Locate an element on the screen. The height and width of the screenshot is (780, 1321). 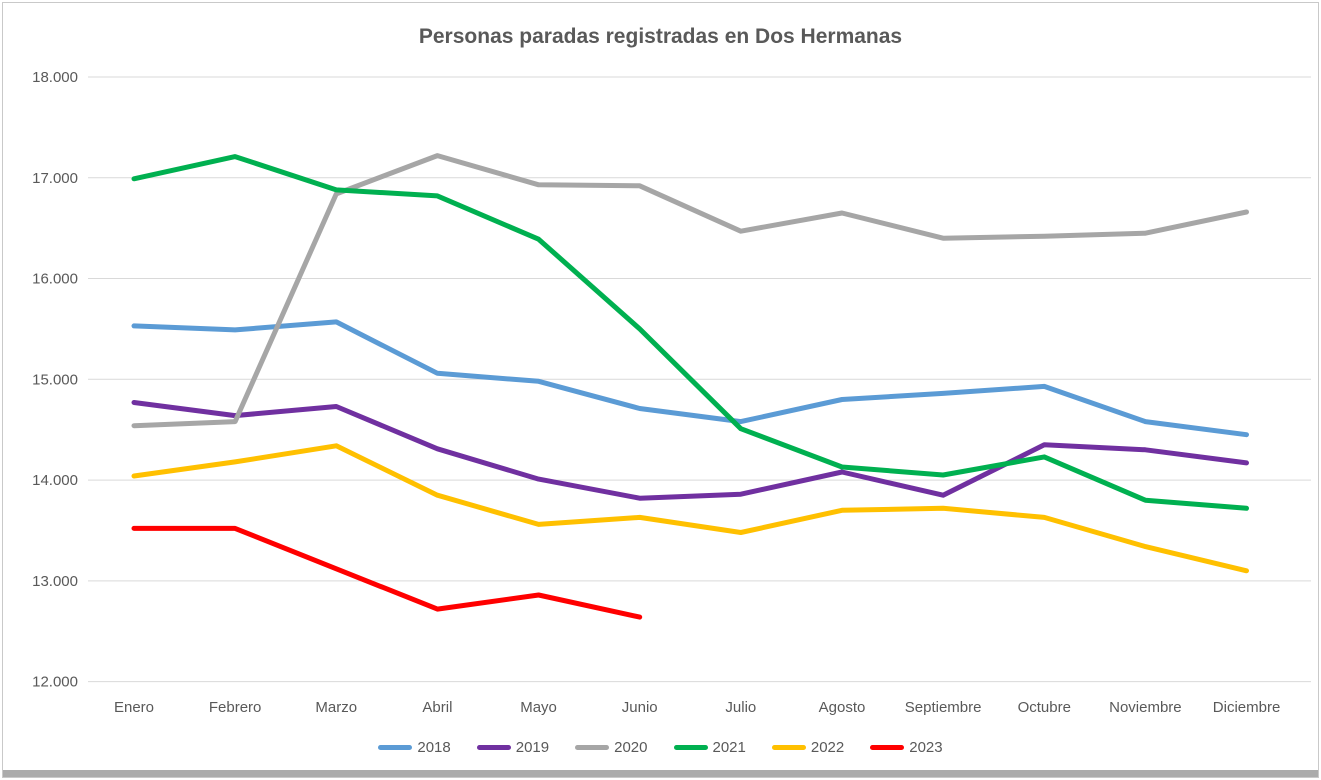
legend-item-2021: 2021 is located at coordinates (709, 747).